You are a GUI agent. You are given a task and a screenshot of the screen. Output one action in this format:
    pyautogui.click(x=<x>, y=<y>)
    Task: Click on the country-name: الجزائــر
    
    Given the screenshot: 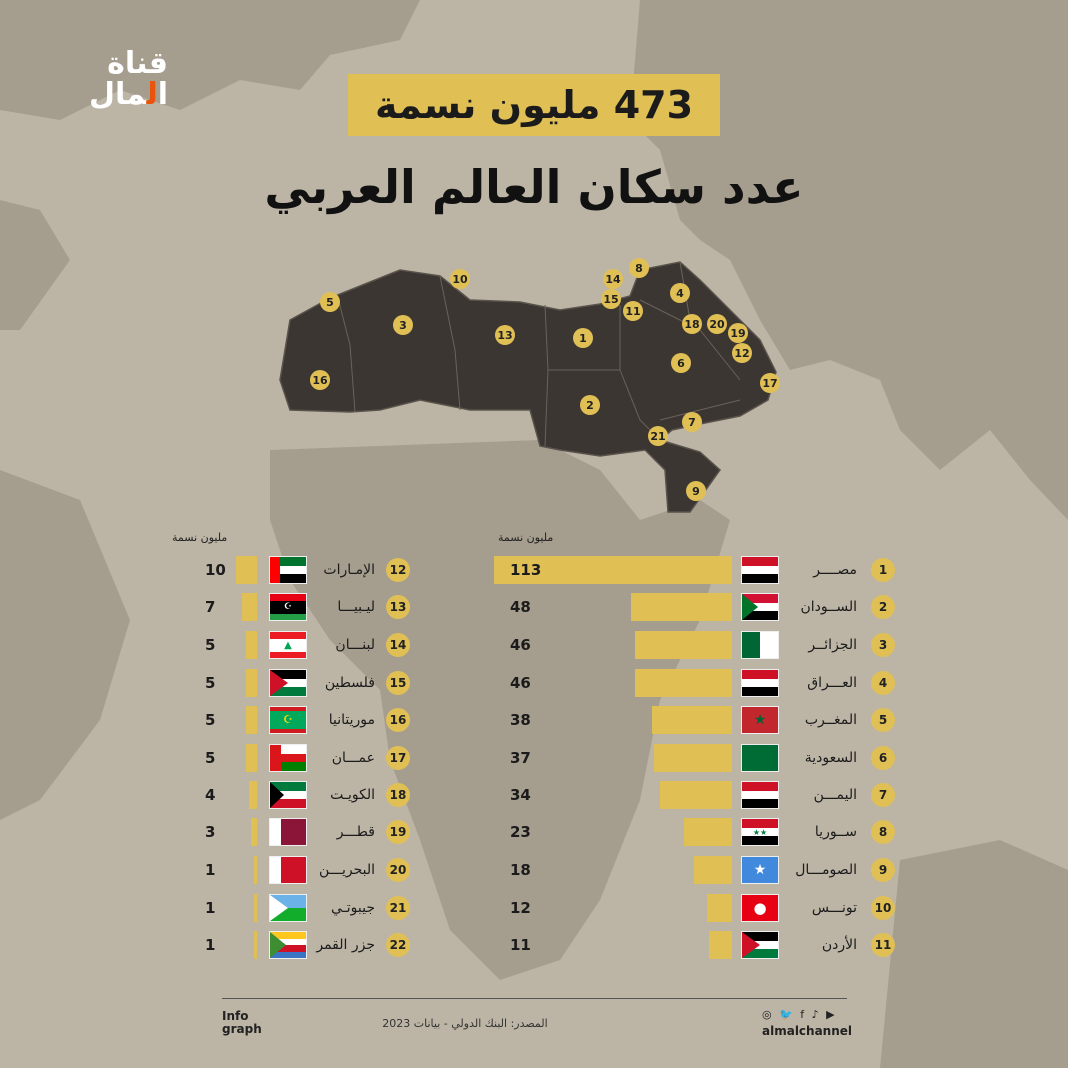 What is the action you would take?
    pyautogui.click(x=832, y=645)
    